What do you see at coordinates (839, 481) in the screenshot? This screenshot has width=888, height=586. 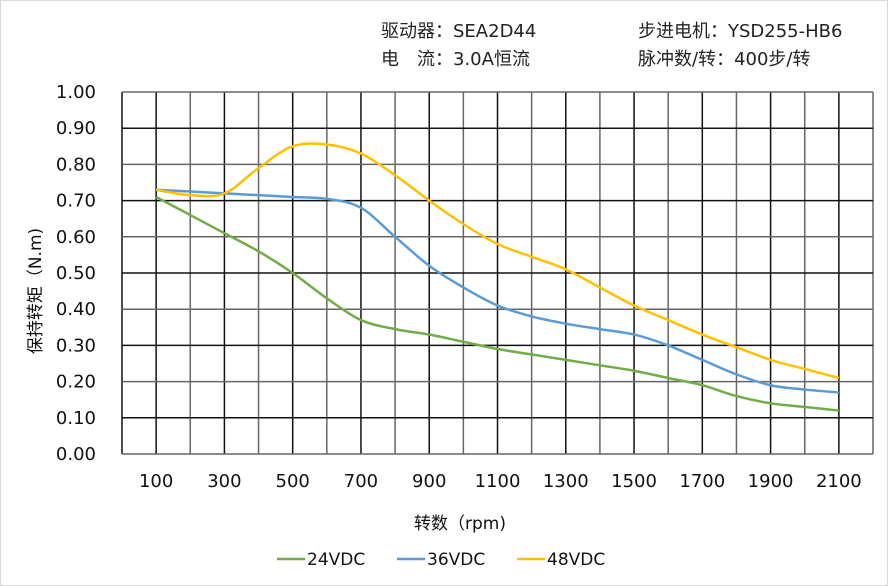 I see `x-tick-label: 2100` at bounding box center [839, 481].